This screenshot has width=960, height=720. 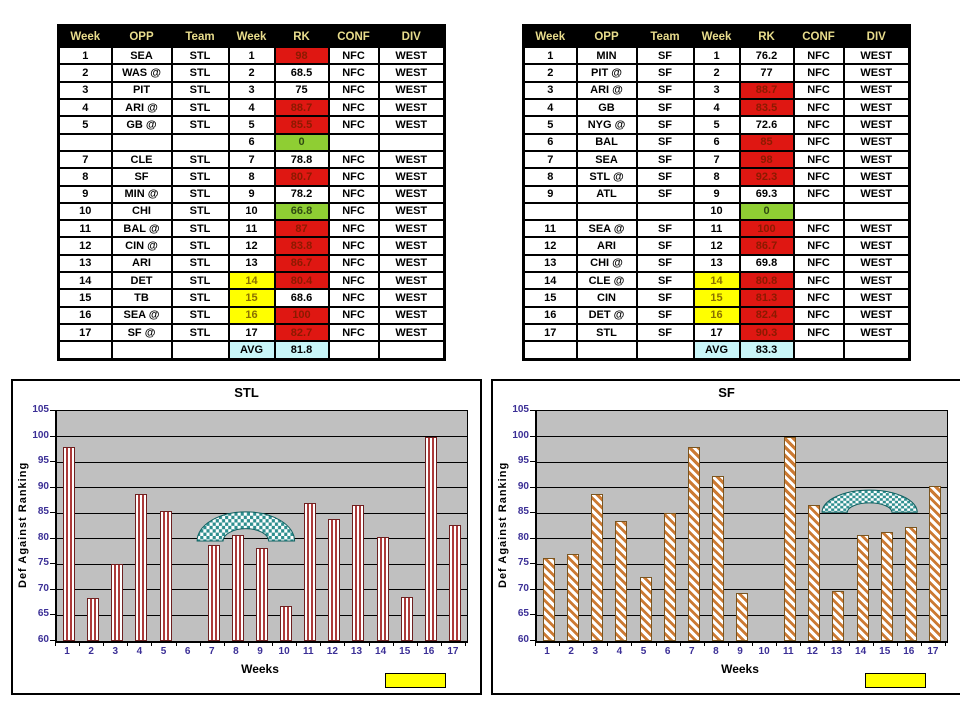 What do you see at coordinates (301, 194) in the screenshot?
I see `cell-rk: 78.2` at bounding box center [301, 194].